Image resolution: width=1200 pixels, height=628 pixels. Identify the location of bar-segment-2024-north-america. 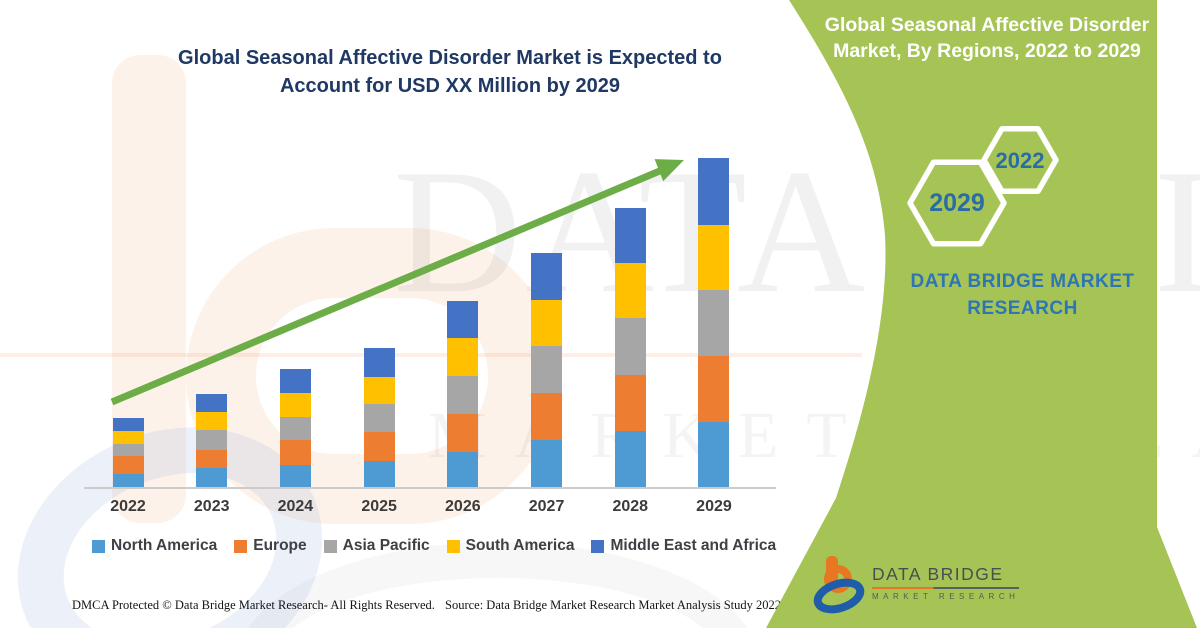
(295, 476).